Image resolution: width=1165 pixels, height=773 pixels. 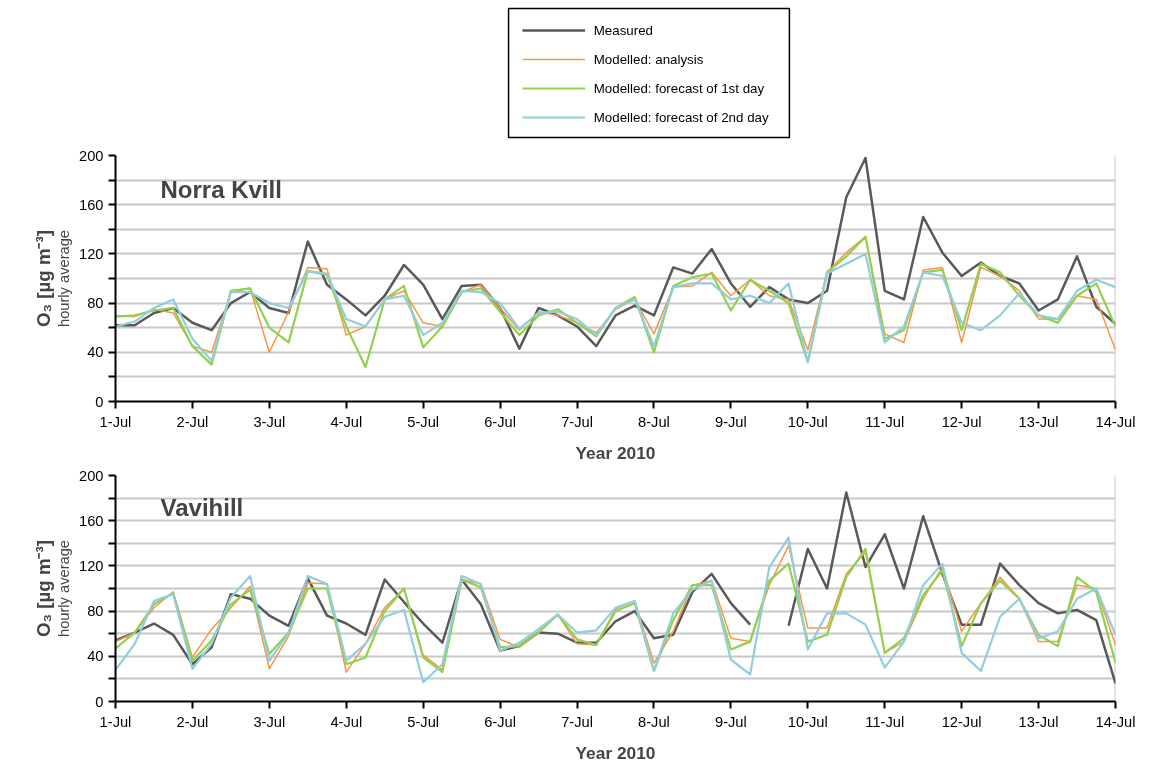 What do you see at coordinates (681, 117) in the screenshot?
I see `legend-label: Modelled: forecast of 2nd day` at bounding box center [681, 117].